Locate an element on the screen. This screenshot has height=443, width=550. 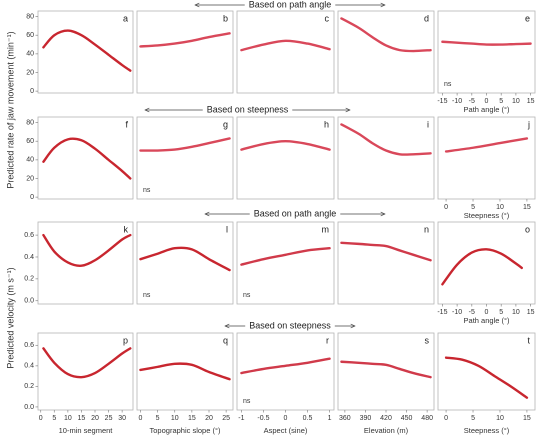
x-axis-label: 10-min segment is located at coordinates (86, 430).